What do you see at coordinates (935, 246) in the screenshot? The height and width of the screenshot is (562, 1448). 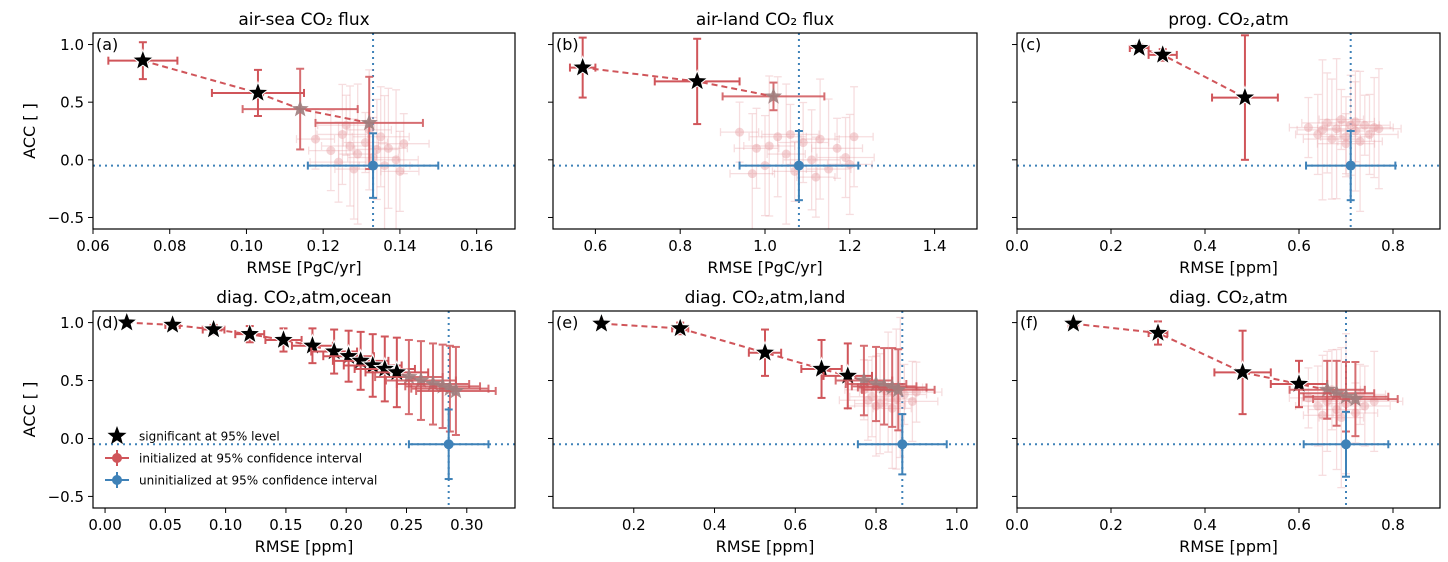 I see `x-tick-label: 1.4` at bounding box center [935, 246].